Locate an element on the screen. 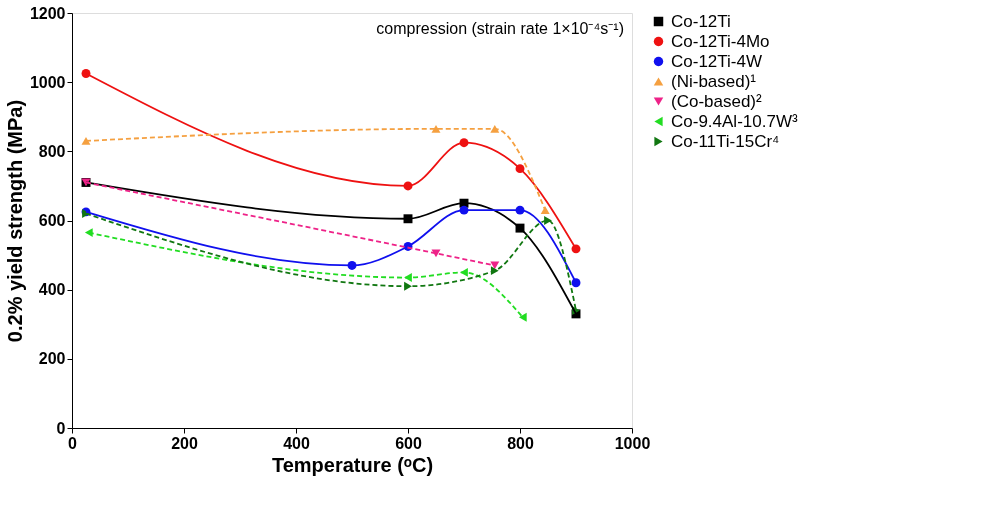 This screenshot has height=516, width=1004. legend-label: Co-12Ti-4Mo is located at coordinates (720, 41).